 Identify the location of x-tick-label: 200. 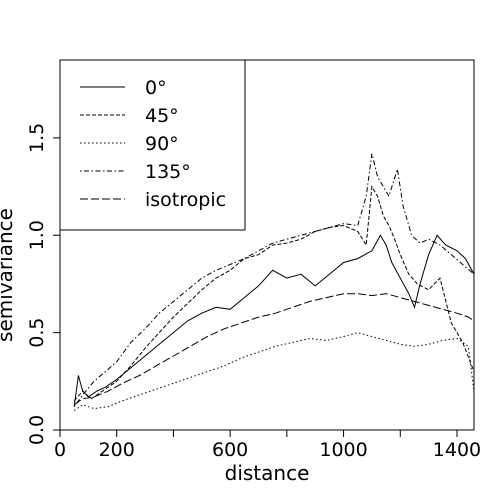
(117, 450).